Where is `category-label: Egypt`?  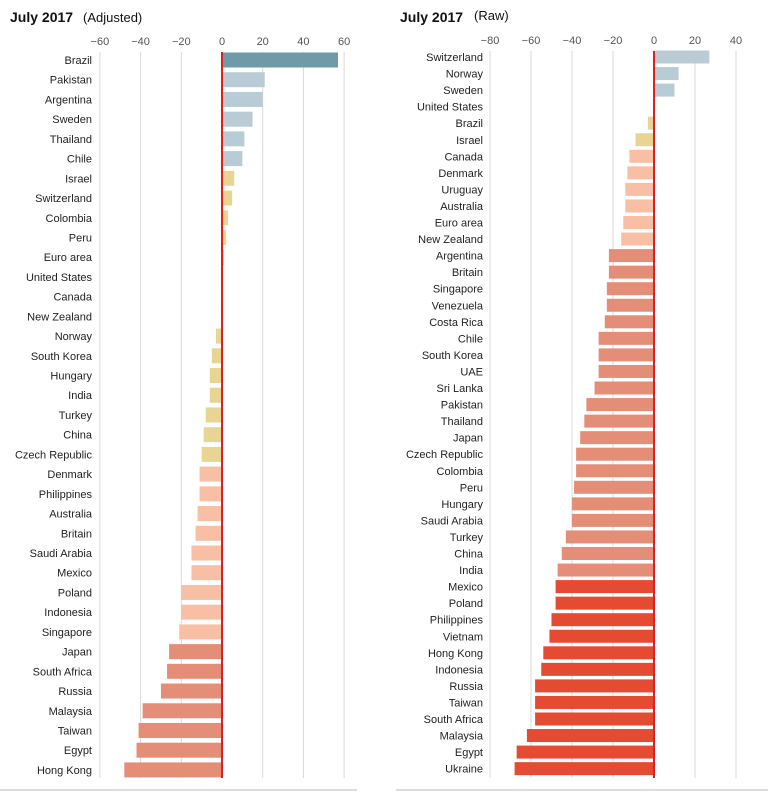
category-label: Egypt is located at coordinates (78, 751).